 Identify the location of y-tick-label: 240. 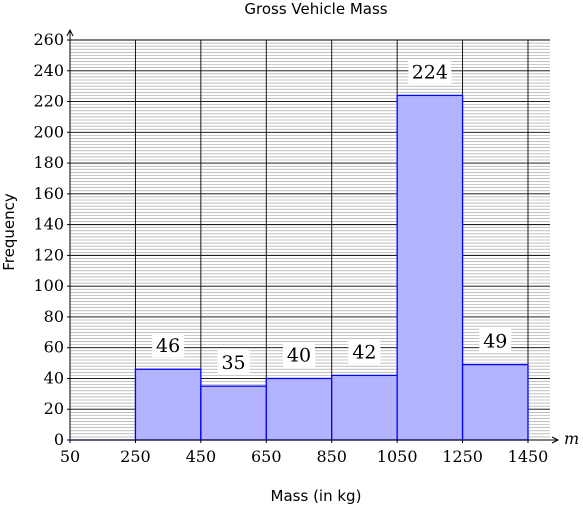
(48, 70).